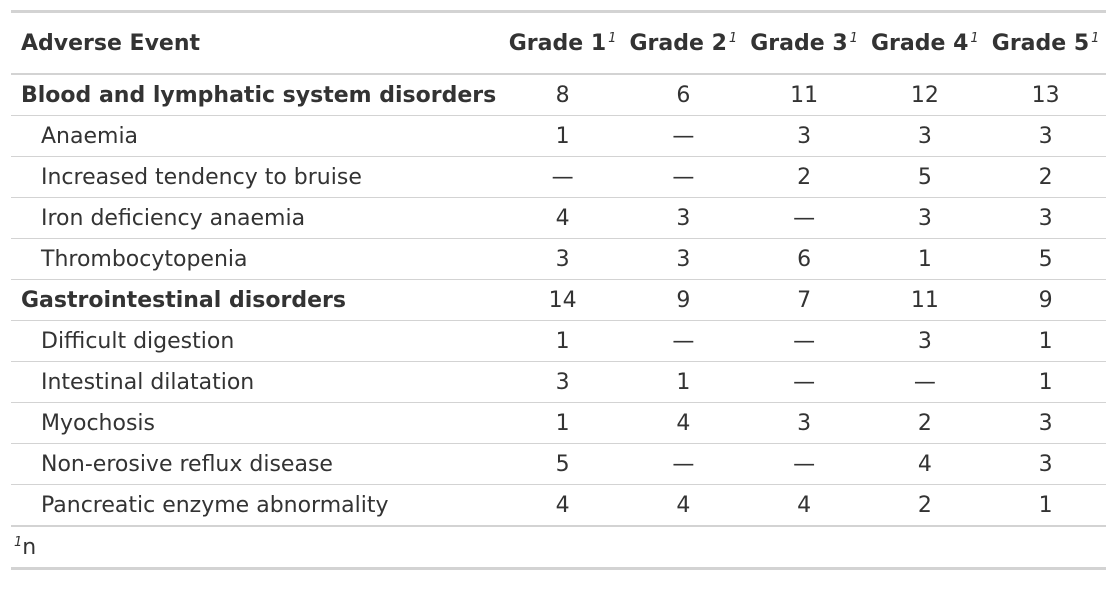  I want to click on cell-grade-4: 1, so click(925, 259).